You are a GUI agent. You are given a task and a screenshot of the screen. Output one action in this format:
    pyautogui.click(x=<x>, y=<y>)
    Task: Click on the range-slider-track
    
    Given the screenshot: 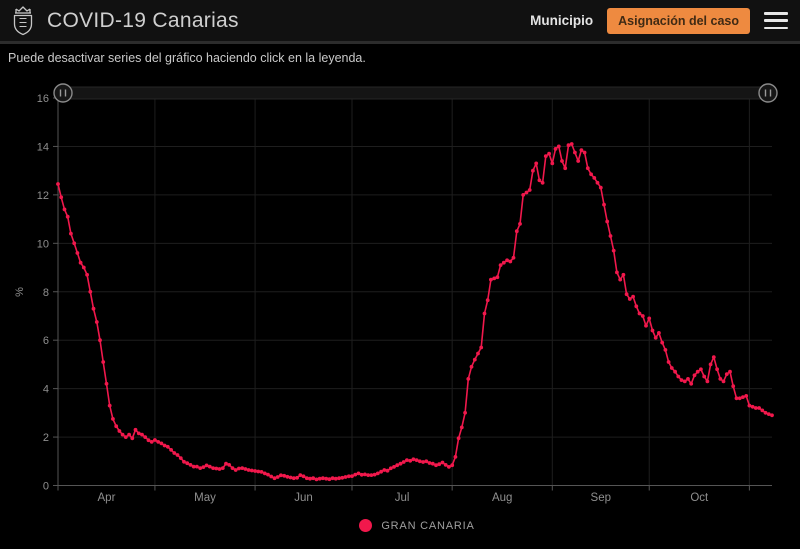 What is the action you would take?
    pyautogui.click(x=415, y=93)
    